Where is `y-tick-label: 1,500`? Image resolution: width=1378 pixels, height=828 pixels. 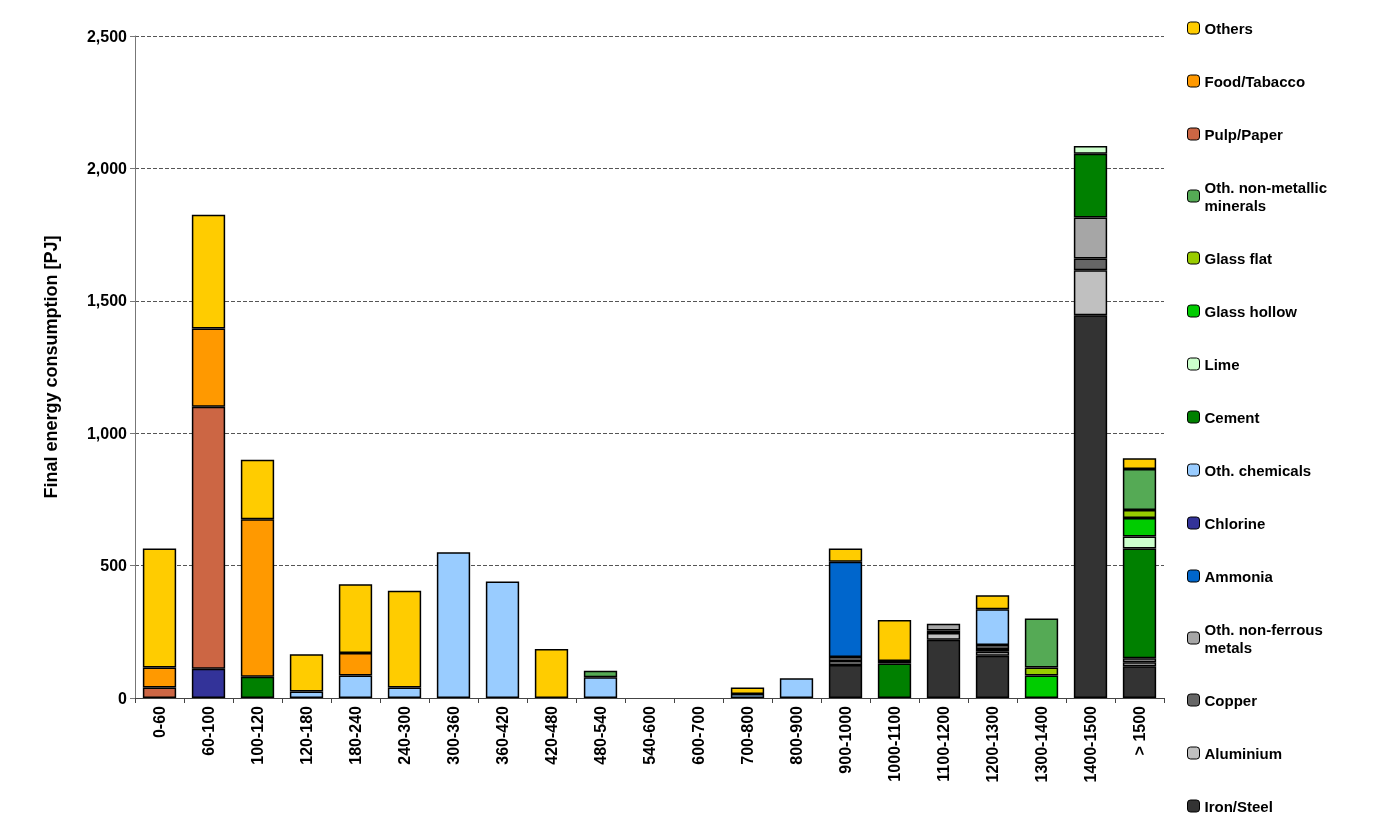 y-tick-label: 1,500 is located at coordinates (107, 301).